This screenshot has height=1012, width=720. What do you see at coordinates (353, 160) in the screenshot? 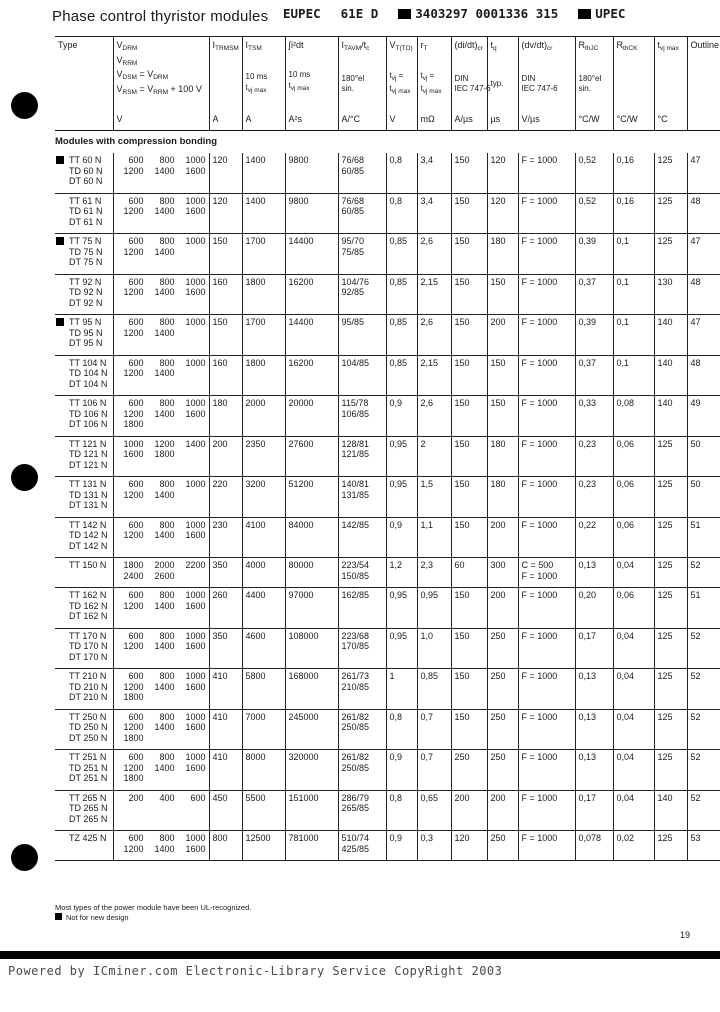
I see `itavm-line: 76/68` at bounding box center [353, 160].